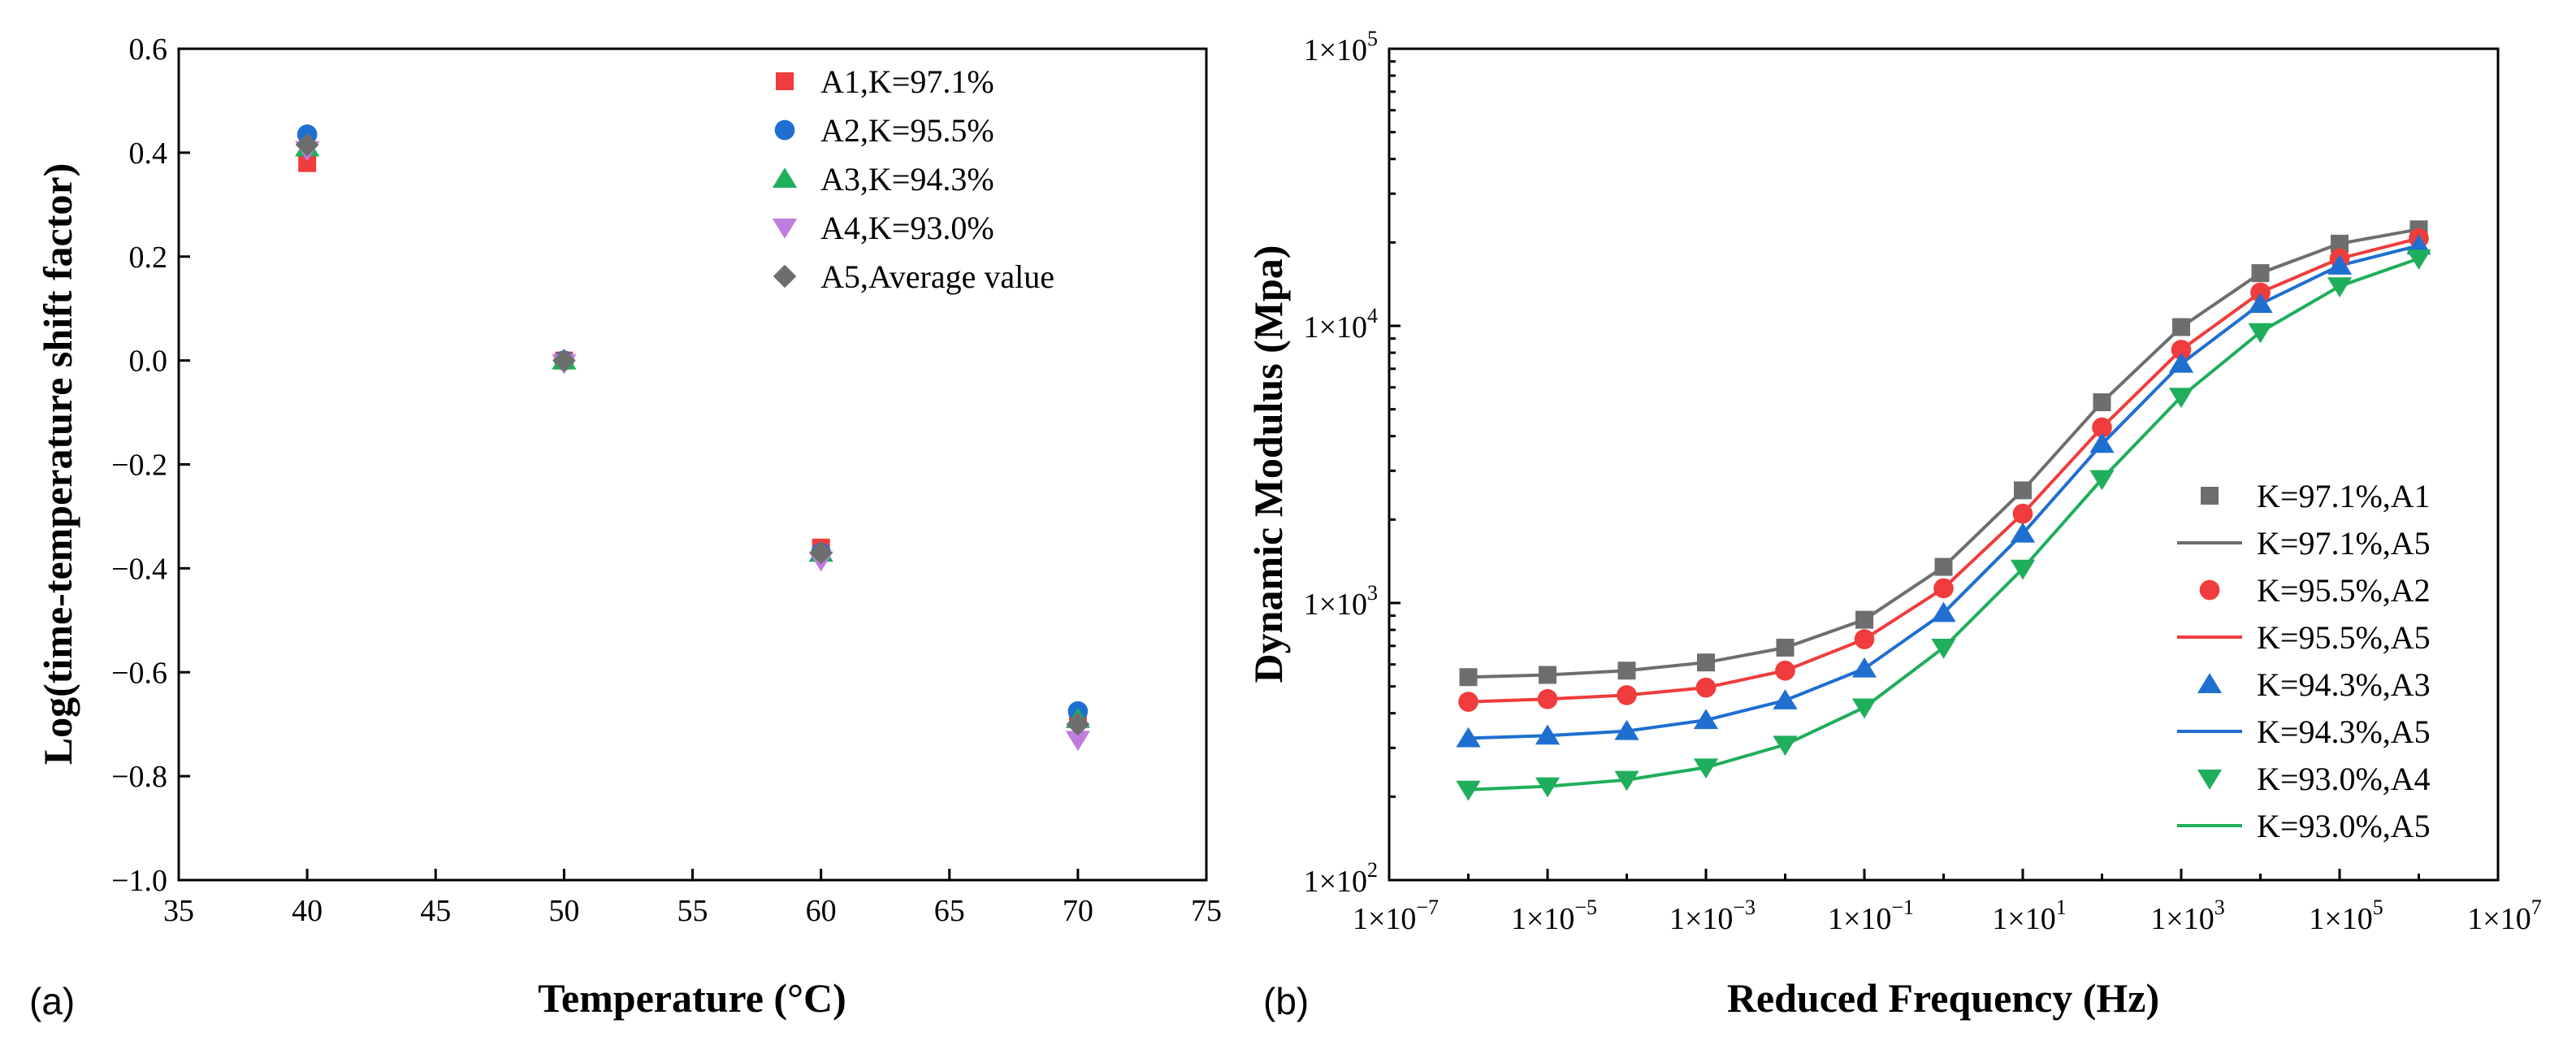  Describe the element at coordinates (2344, 543) in the screenshot. I see `panel-b-legend-label: K=97.1%,A5` at that location.